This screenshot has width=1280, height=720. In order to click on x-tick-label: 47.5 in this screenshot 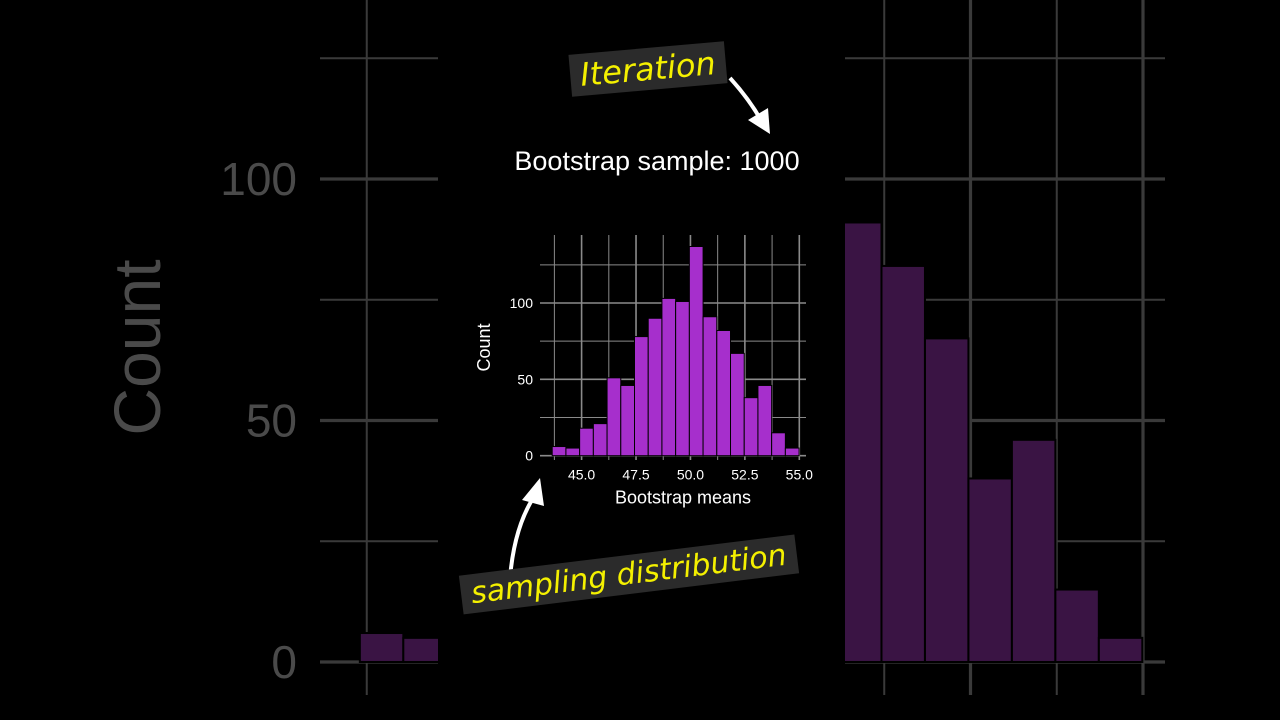, I will do `click(635, 475)`.